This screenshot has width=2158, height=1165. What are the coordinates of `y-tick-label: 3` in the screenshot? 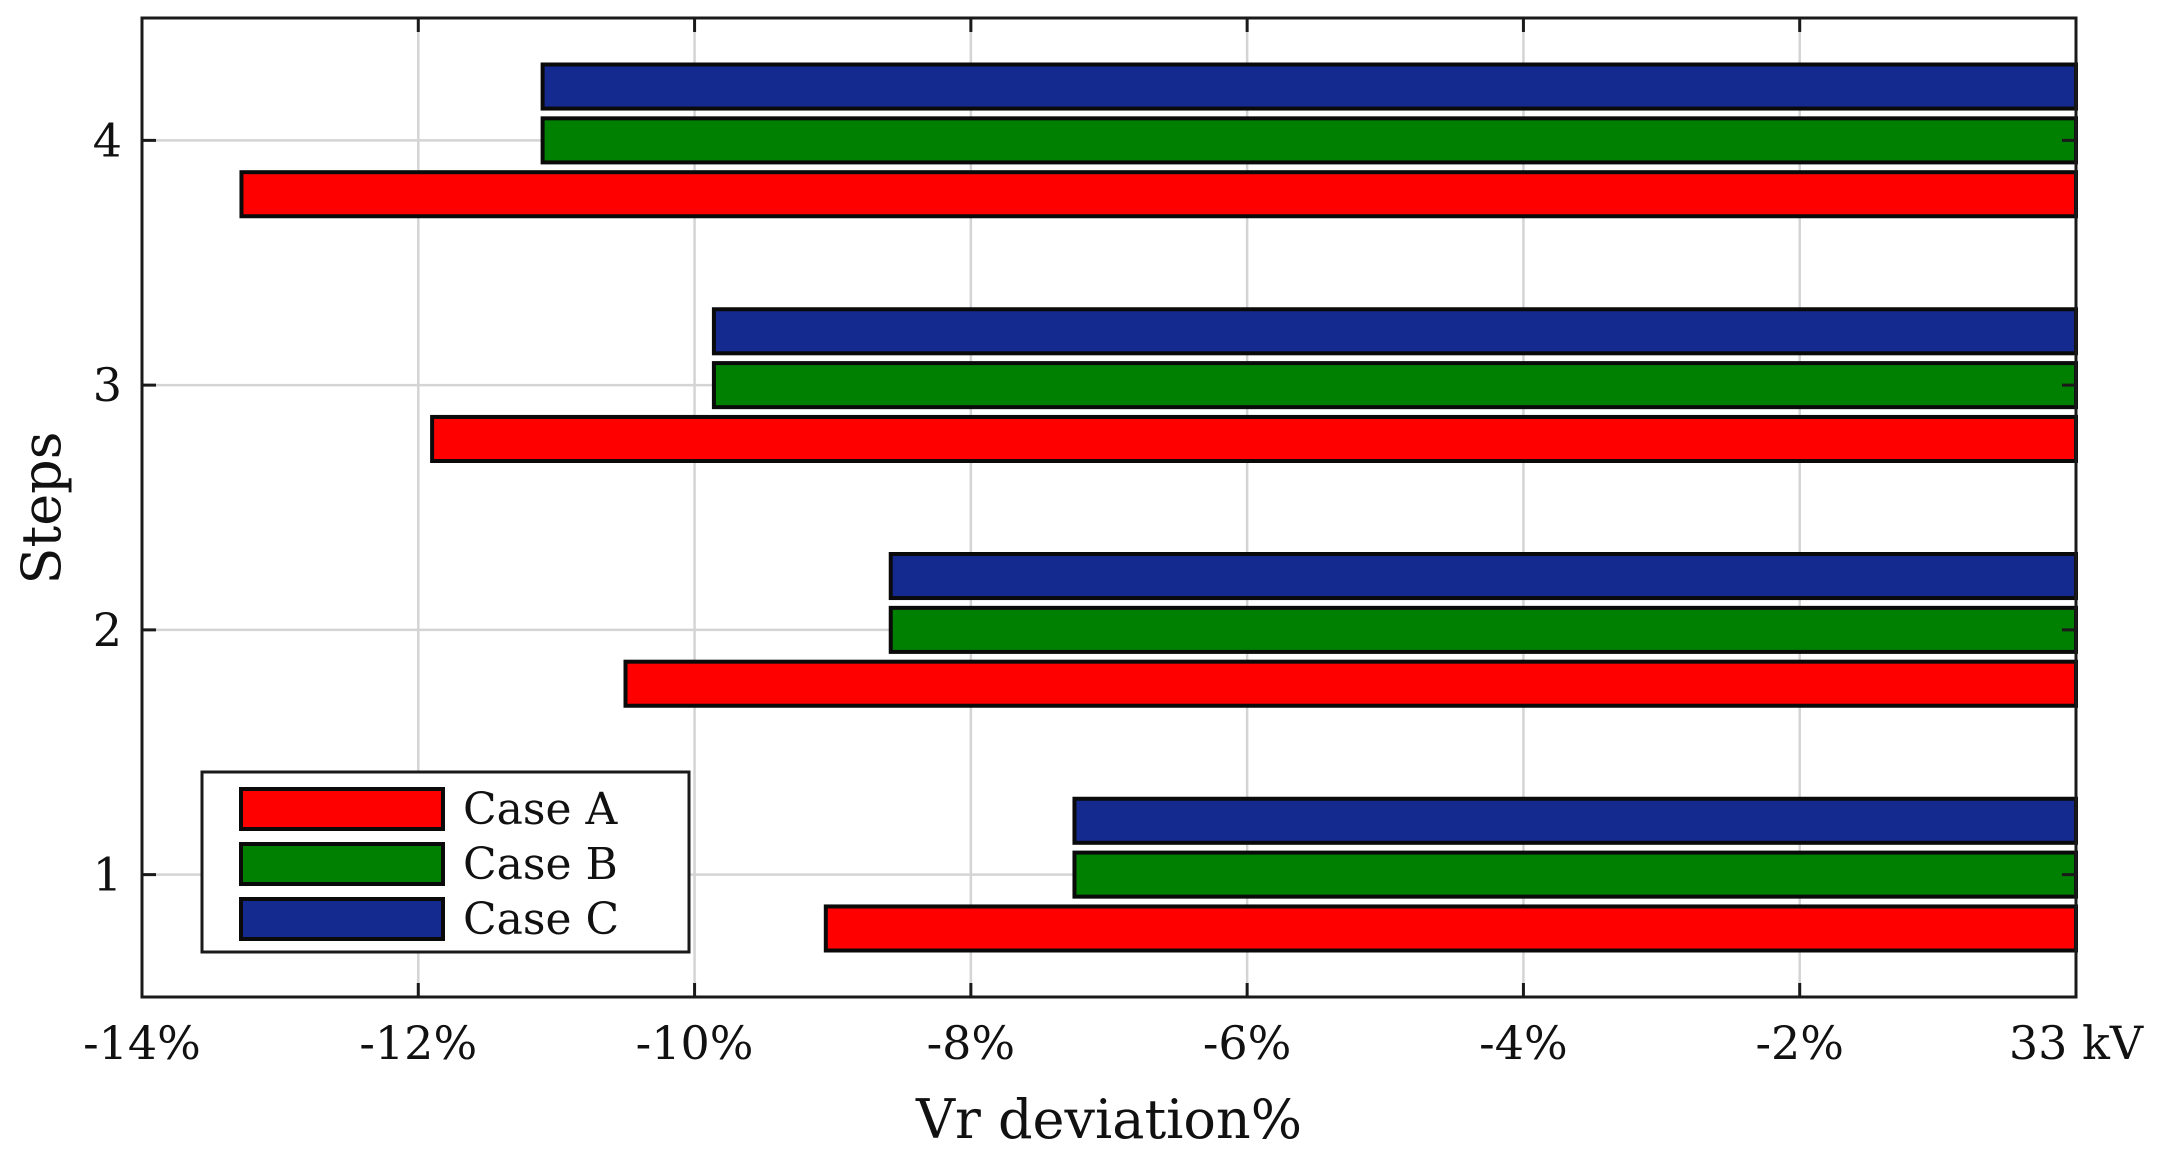 It's located at (107, 385).